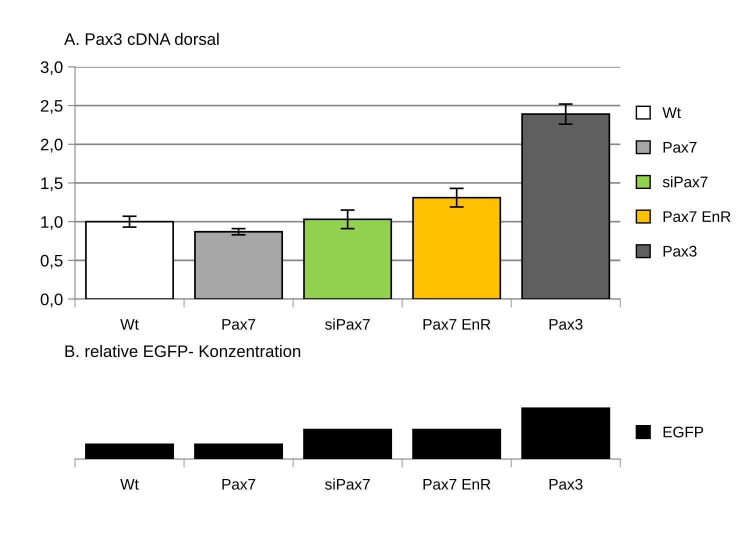  What do you see at coordinates (51, 261) in the screenshot?
I see `y-tick-label: 0,5` at bounding box center [51, 261].